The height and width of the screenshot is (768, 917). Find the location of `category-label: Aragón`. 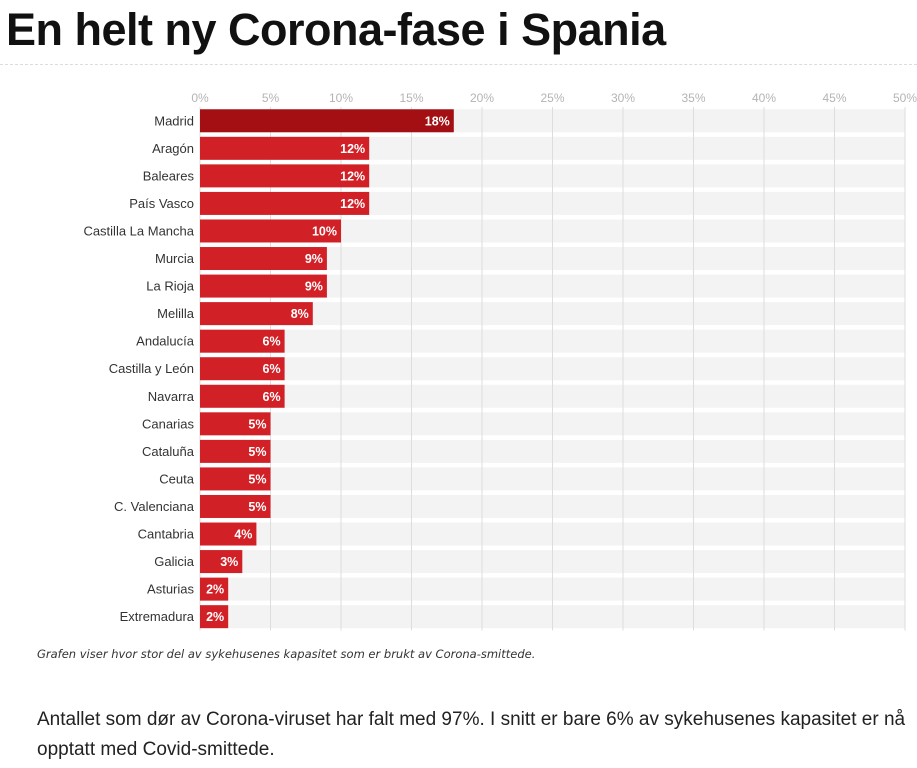

category-label: Aragón is located at coordinates (173, 148).